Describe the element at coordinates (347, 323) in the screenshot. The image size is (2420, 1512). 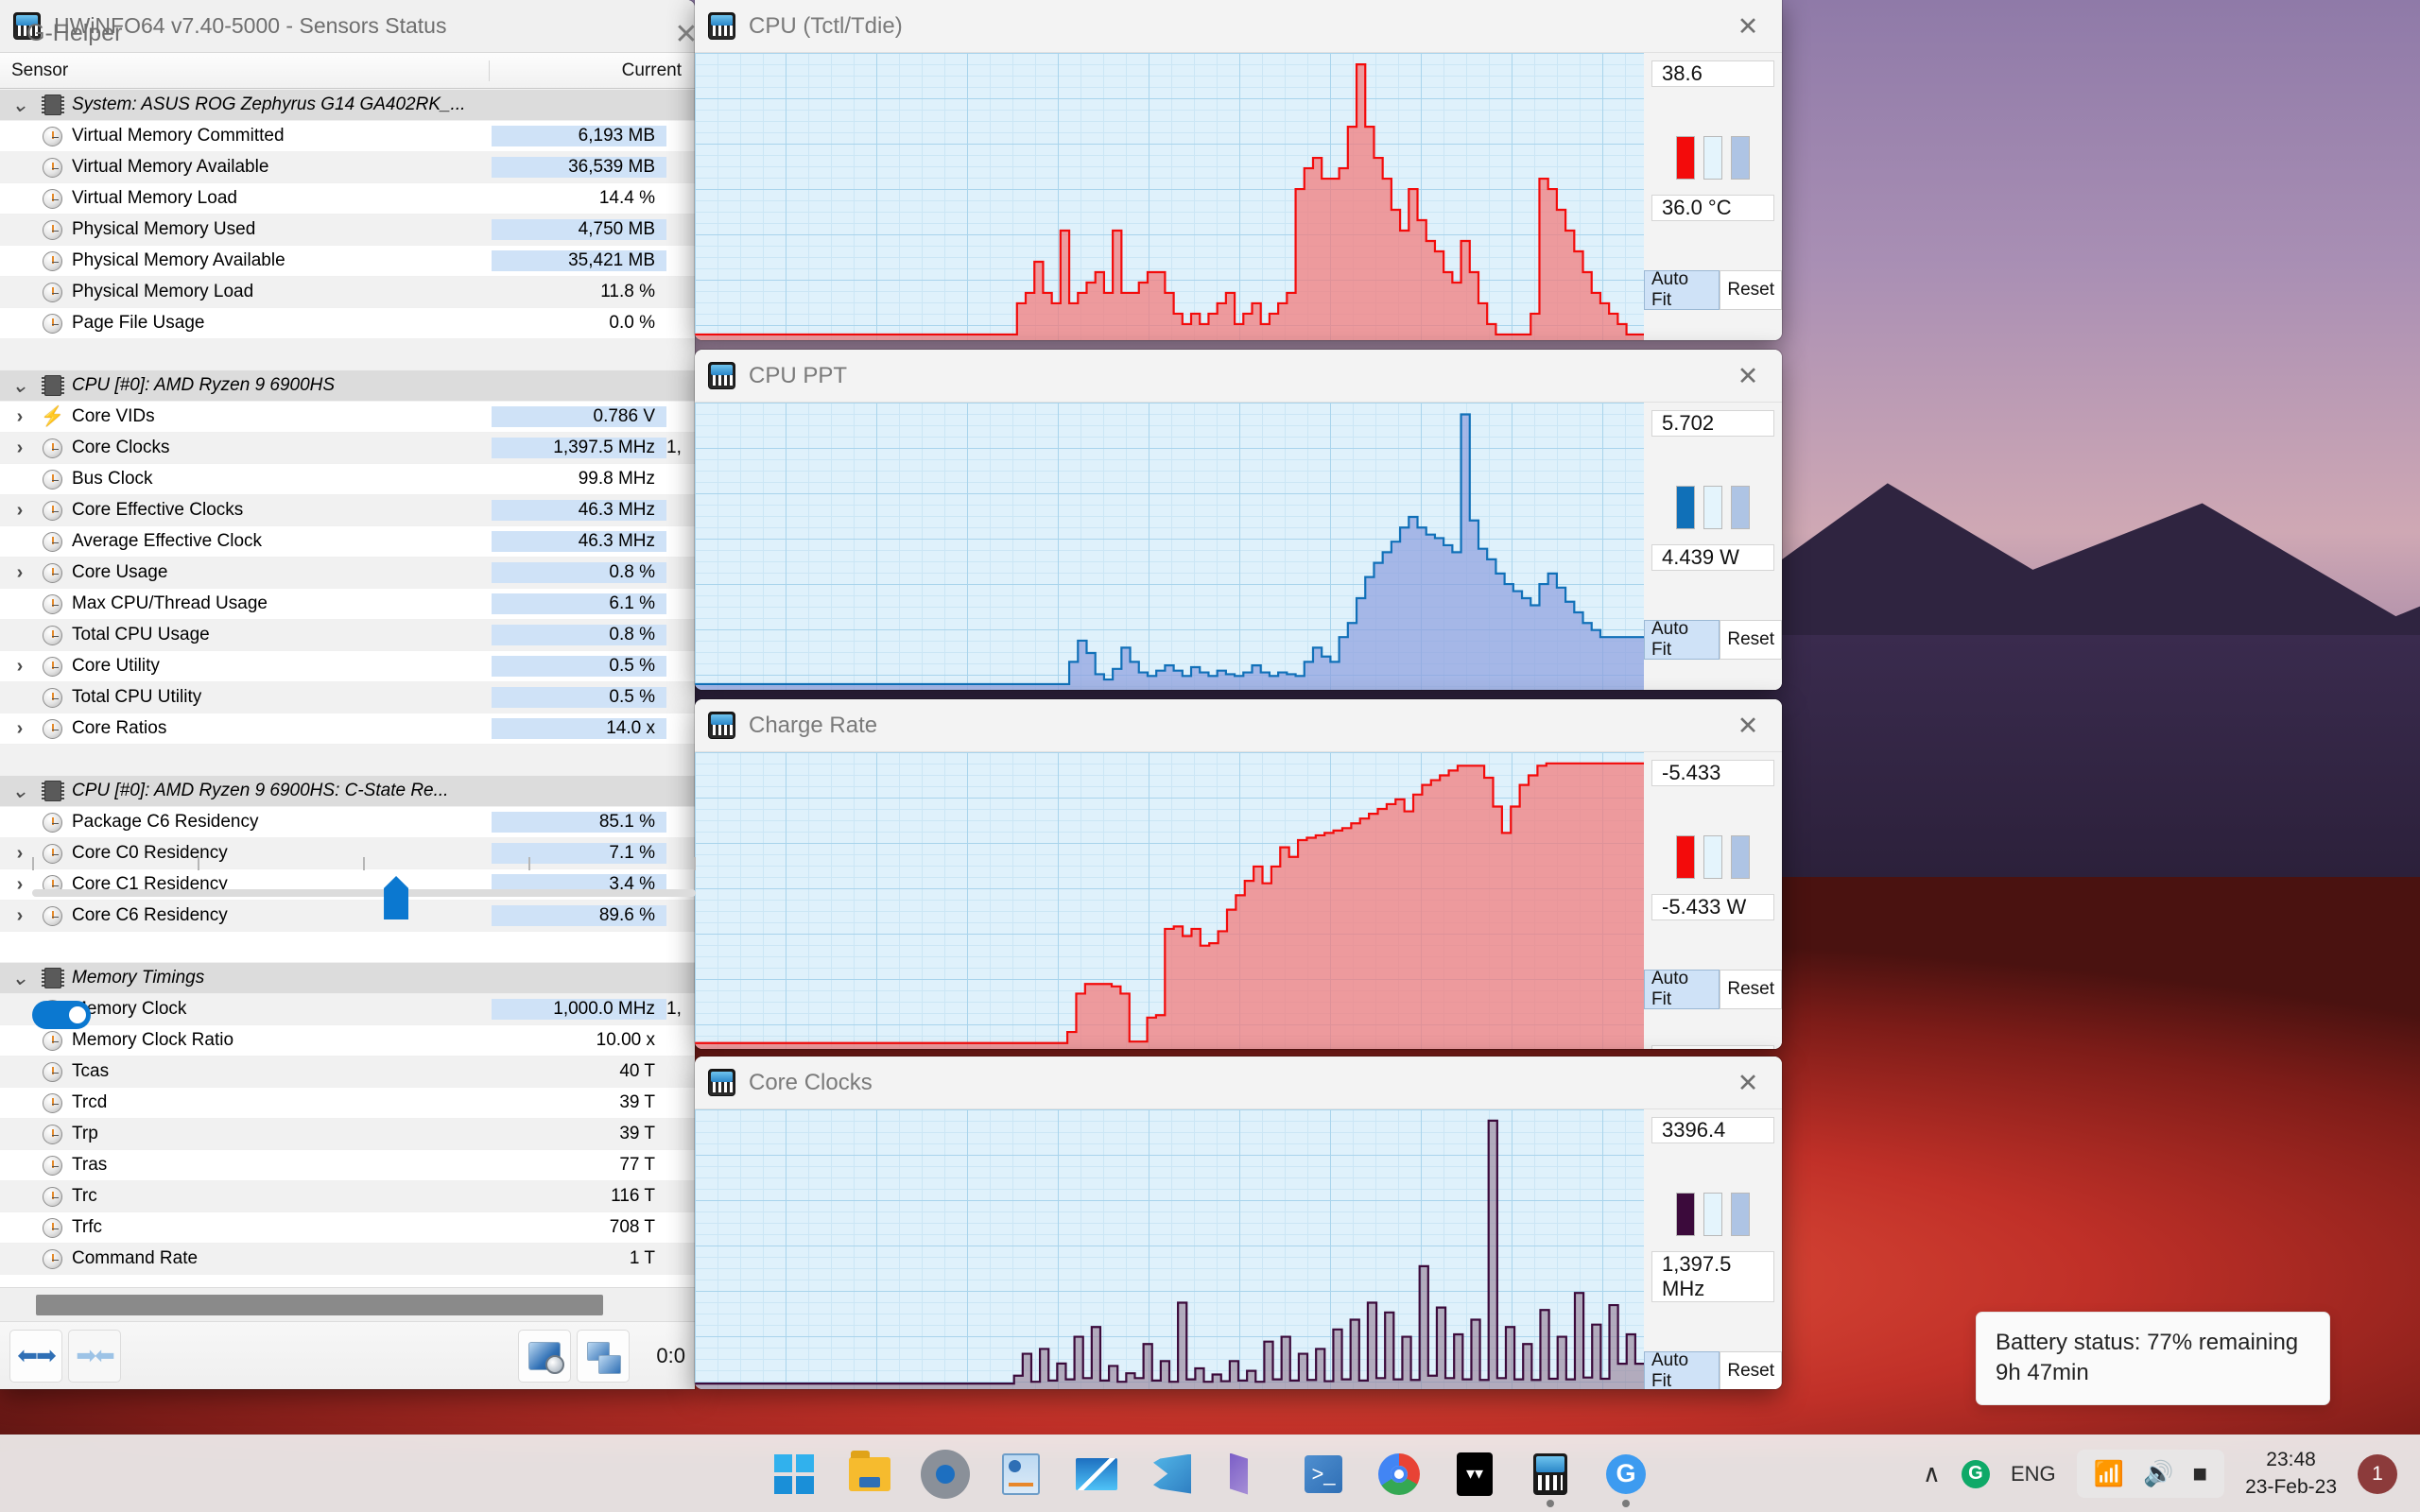
I see `sensor-row: Page File Usage 0.0 %` at that location.